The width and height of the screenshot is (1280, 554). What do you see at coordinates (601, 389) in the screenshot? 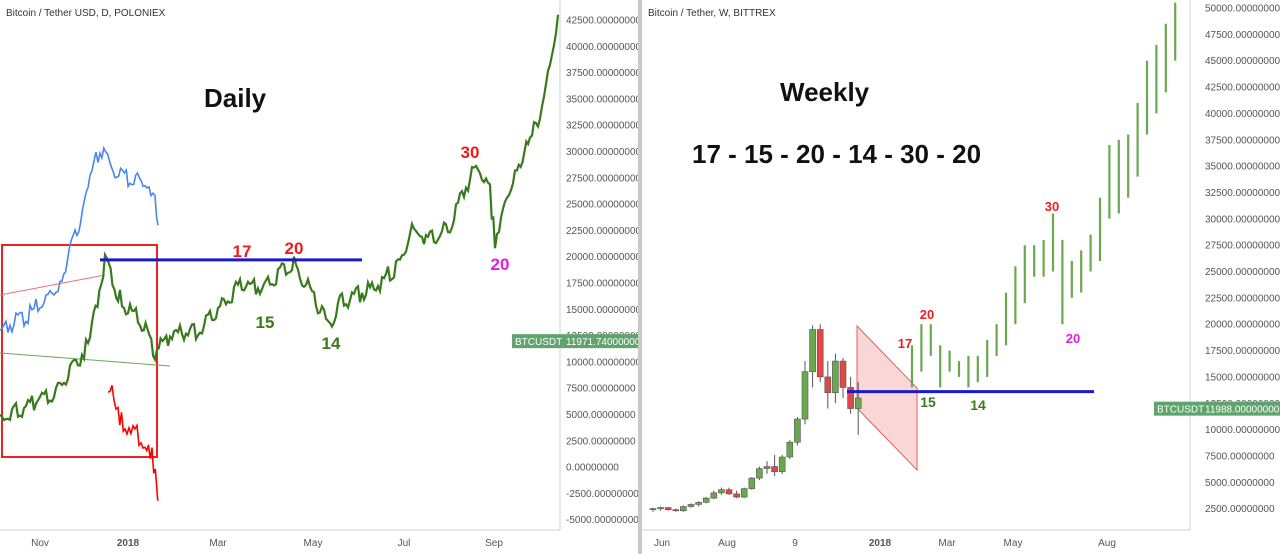
I see `daily-y-tick-label: 7500.00000000` at bounding box center [601, 389].